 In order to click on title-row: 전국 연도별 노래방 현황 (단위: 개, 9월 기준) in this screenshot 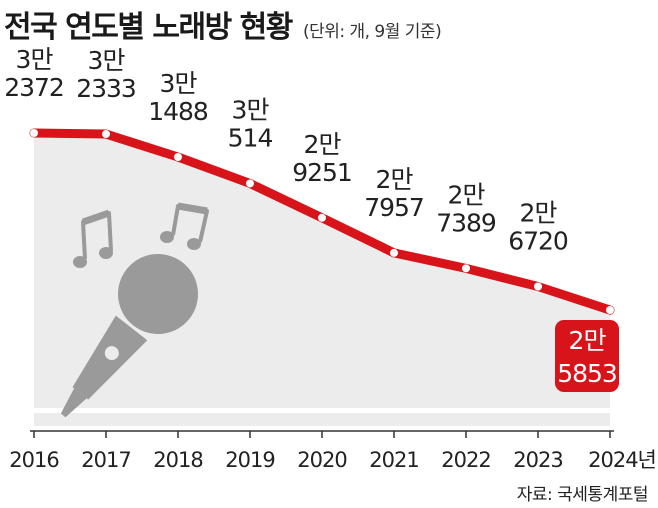, I will do `click(223, 24)`.